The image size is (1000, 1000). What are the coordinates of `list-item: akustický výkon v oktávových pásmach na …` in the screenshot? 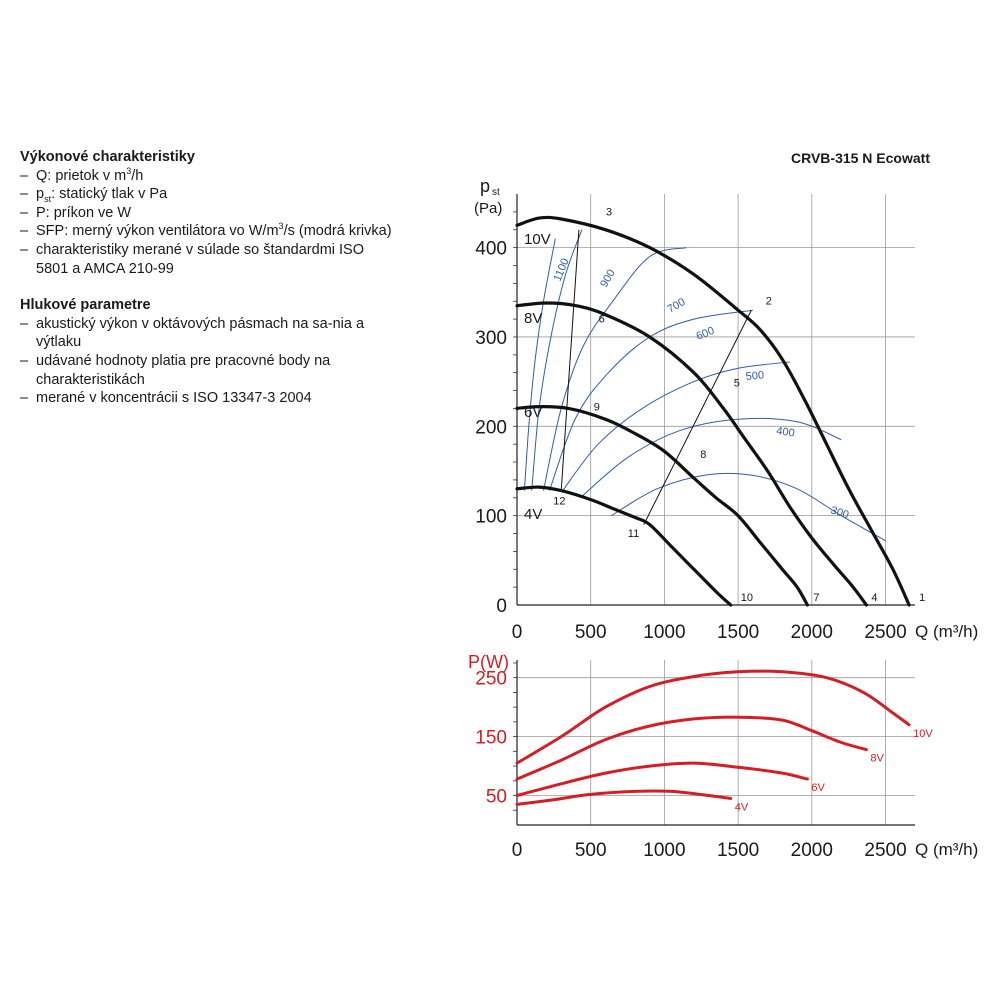 It's located at (210, 333).